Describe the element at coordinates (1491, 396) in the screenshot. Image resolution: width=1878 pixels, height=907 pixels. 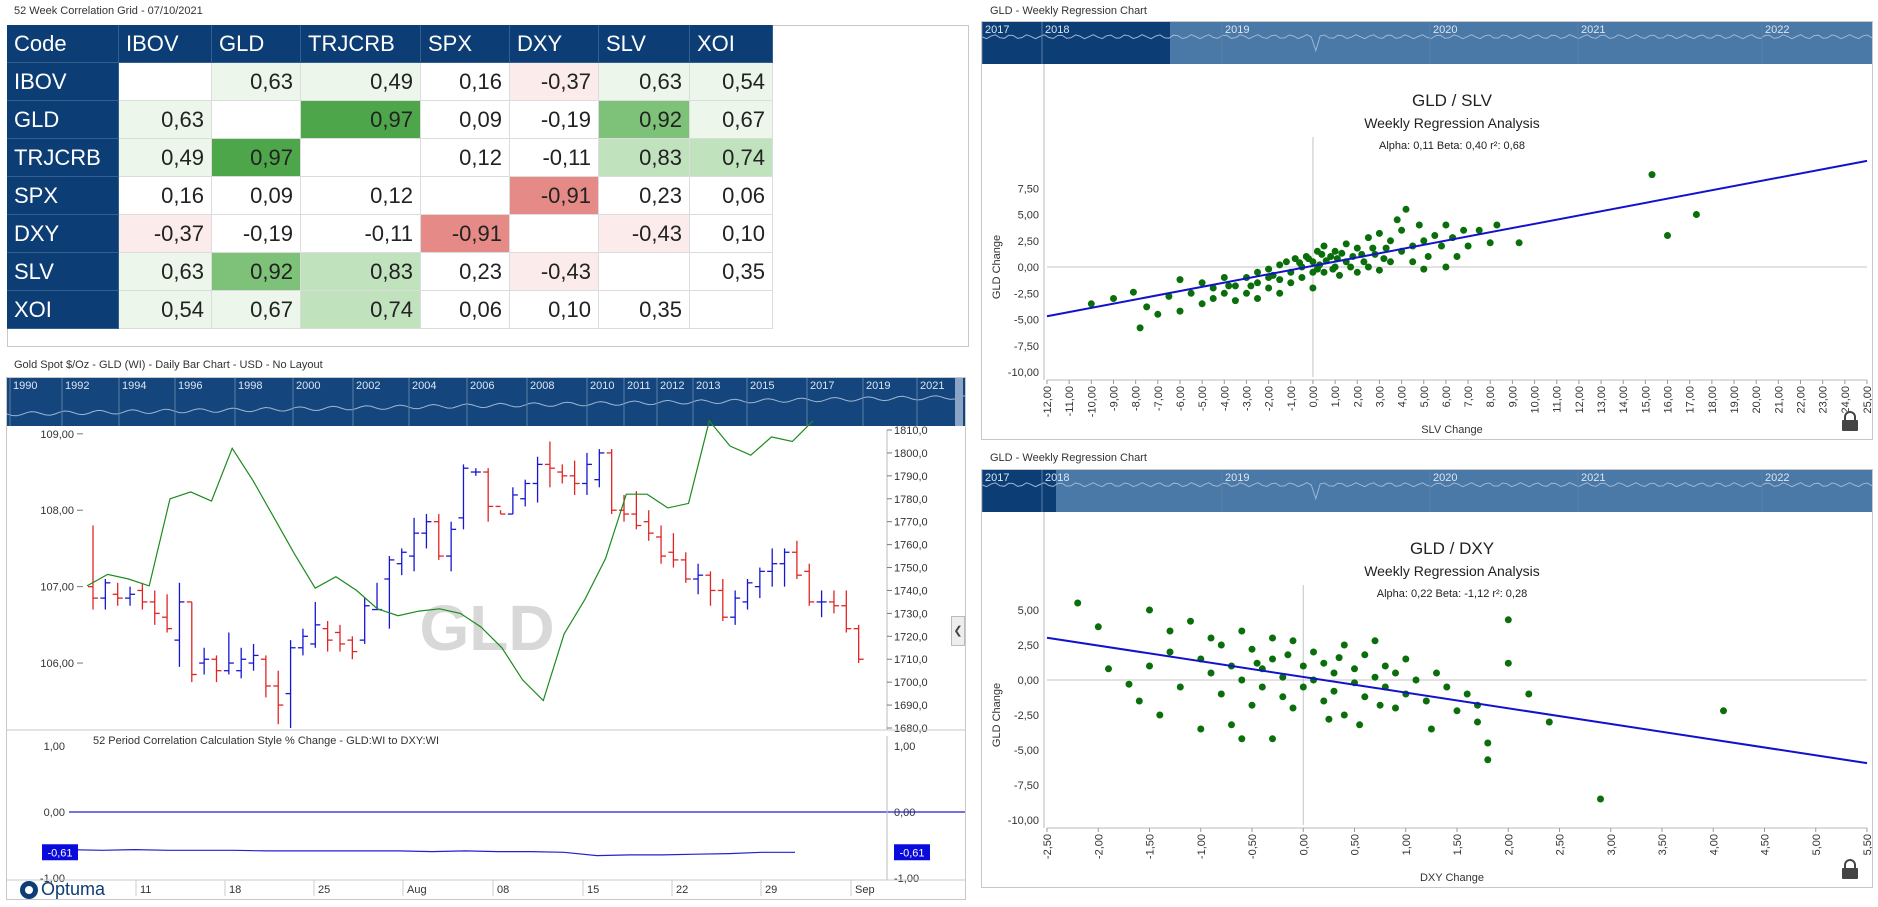
I see `x-tick-label: 8,00` at that location.